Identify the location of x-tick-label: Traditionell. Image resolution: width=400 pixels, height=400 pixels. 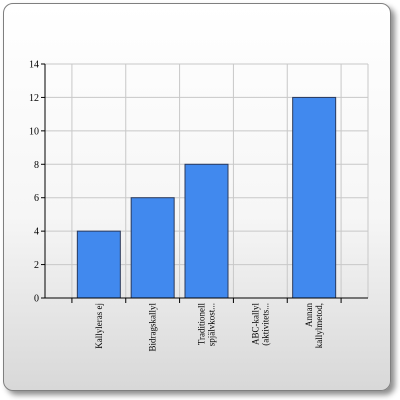
(202, 324).